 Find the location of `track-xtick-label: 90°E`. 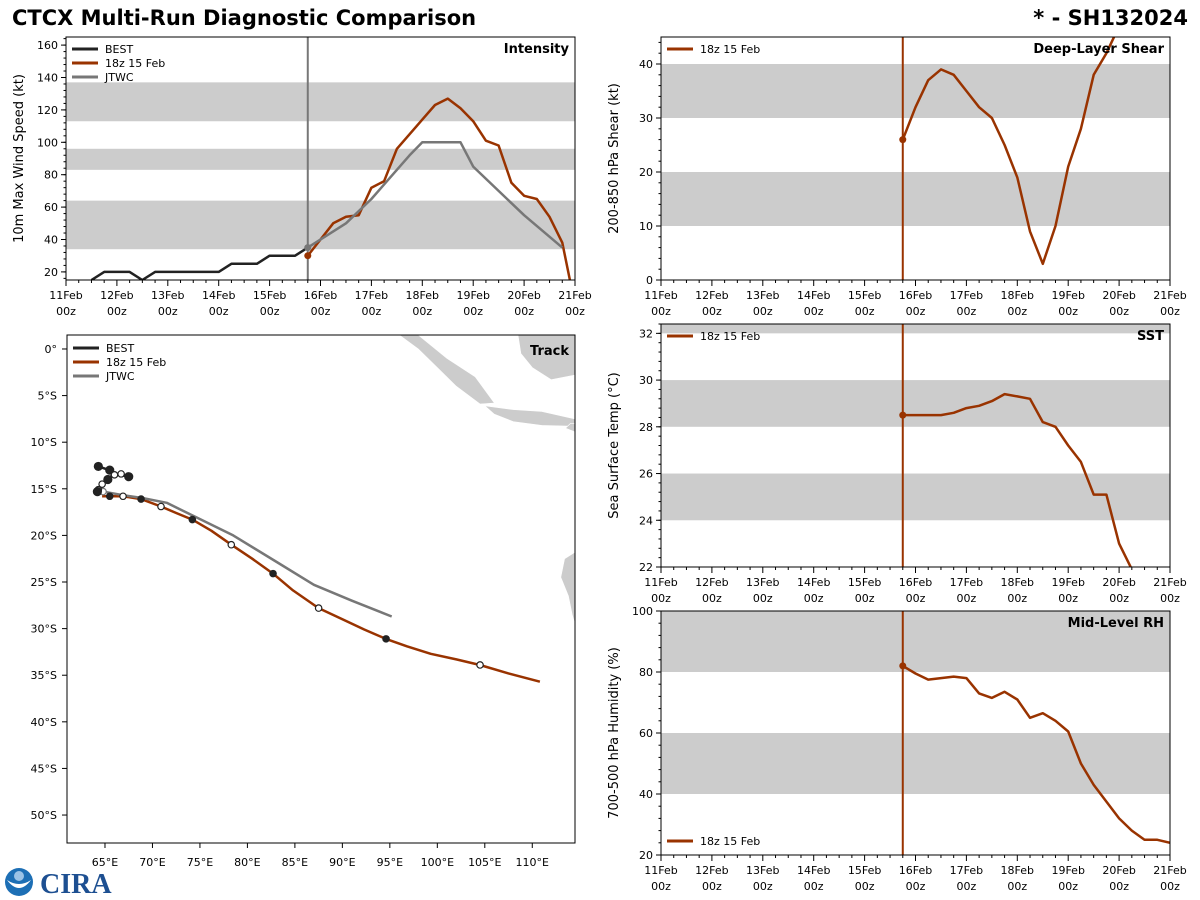

track-xtick-label: 90°E is located at coordinates (342, 862).